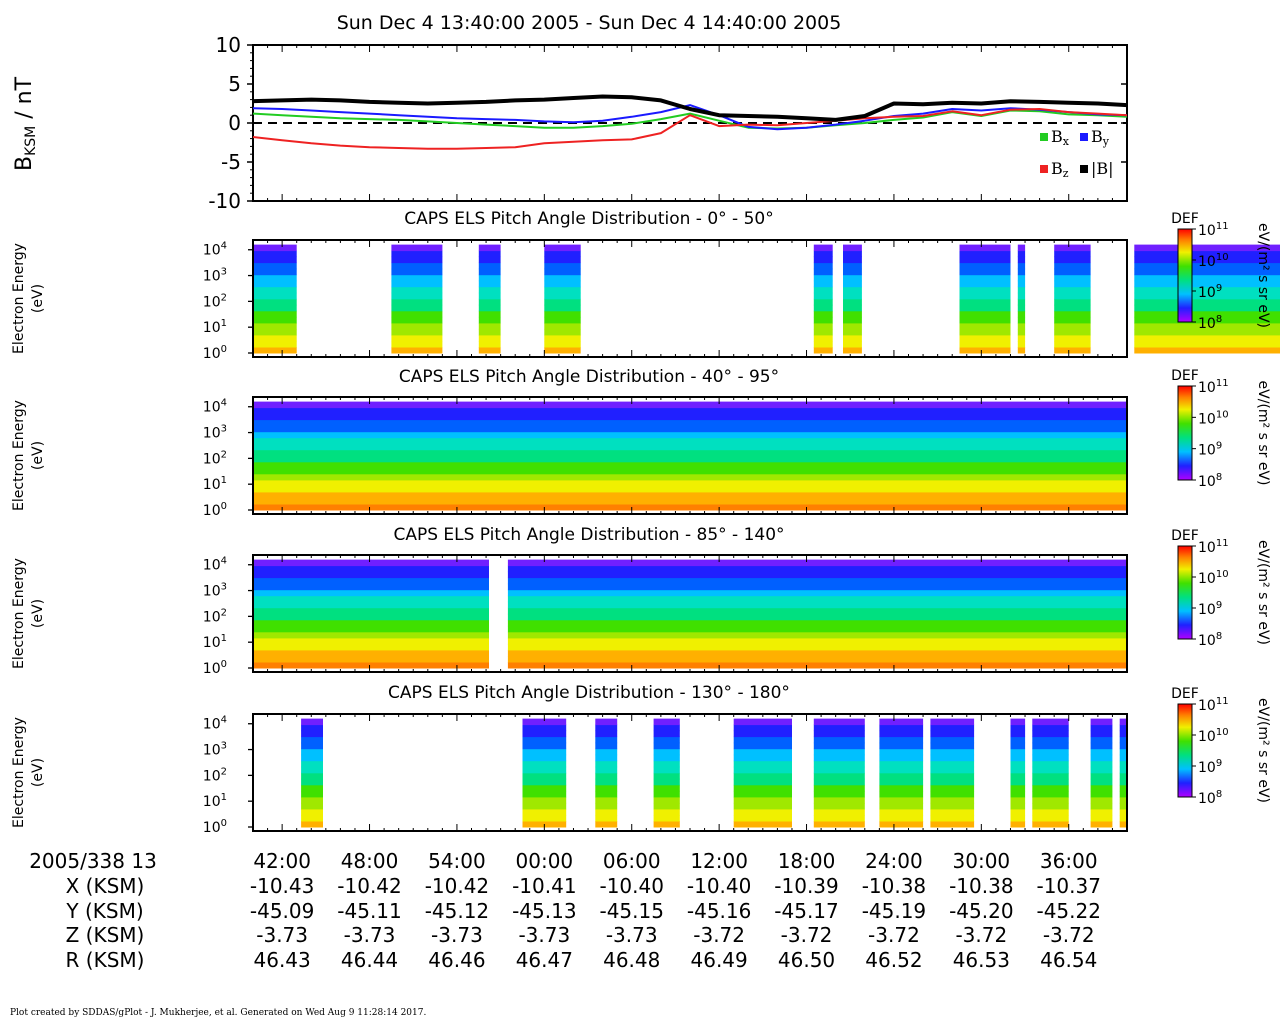 The width and height of the screenshot is (1280, 1024). I want to click on energy-axis-label-line1: Electron Energy, so click(19, 455).